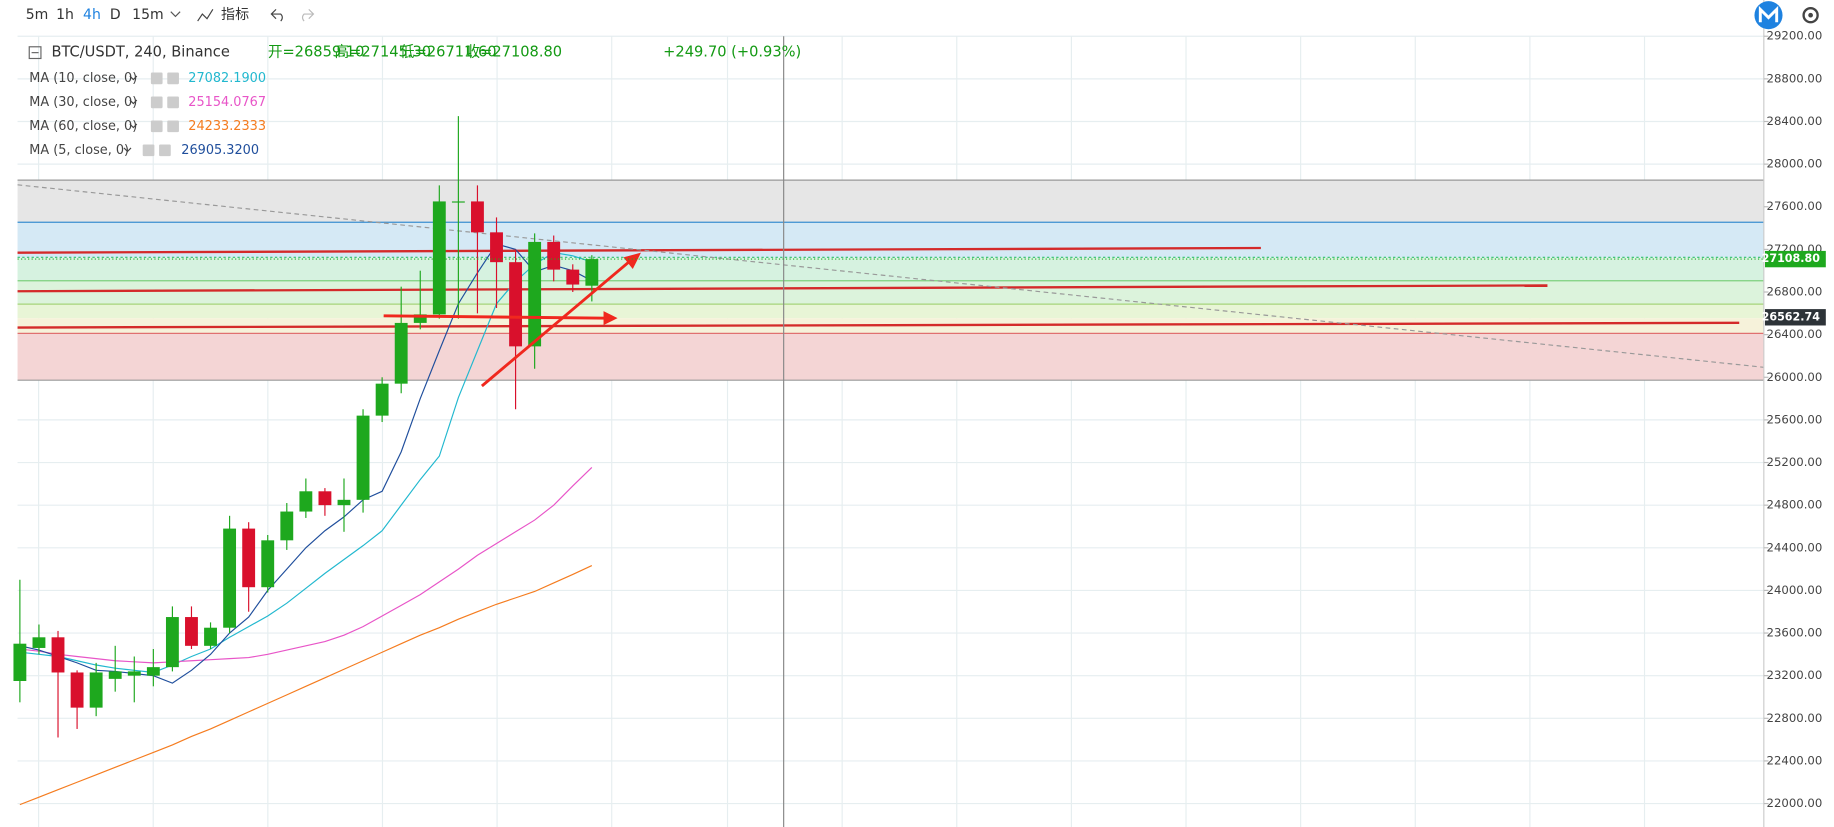  What do you see at coordinates (1795, 547) in the screenshot?
I see `y-tick-label: 24400.00` at bounding box center [1795, 547].